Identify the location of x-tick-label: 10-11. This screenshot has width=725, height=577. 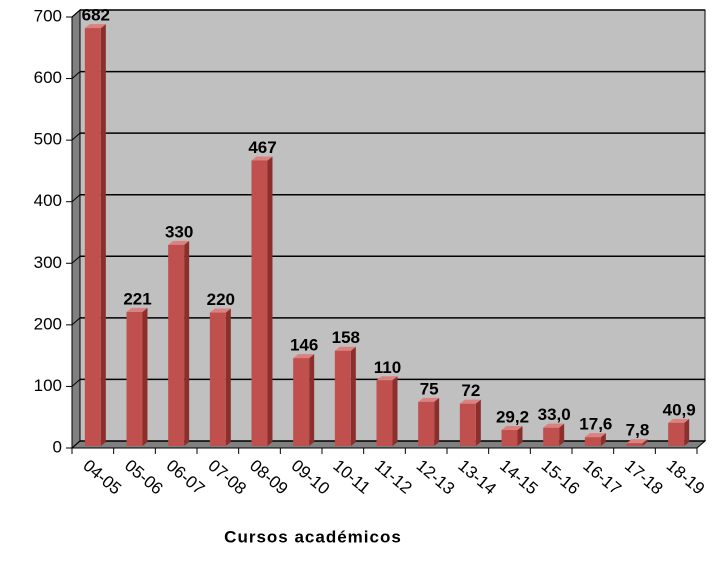
(351, 477).